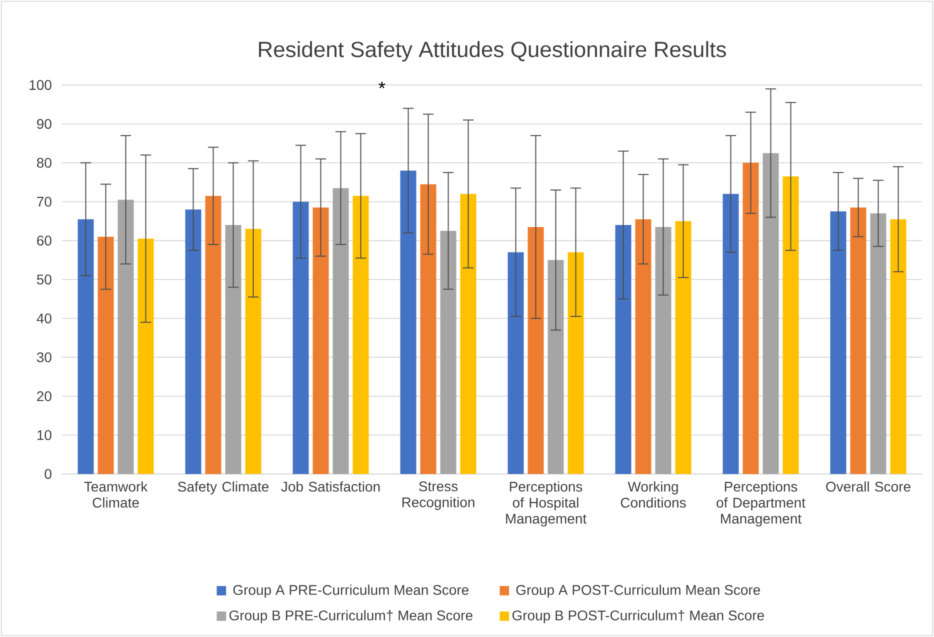 This screenshot has width=934, height=637. I want to click on y-tick-label: 80, so click(44, 163).